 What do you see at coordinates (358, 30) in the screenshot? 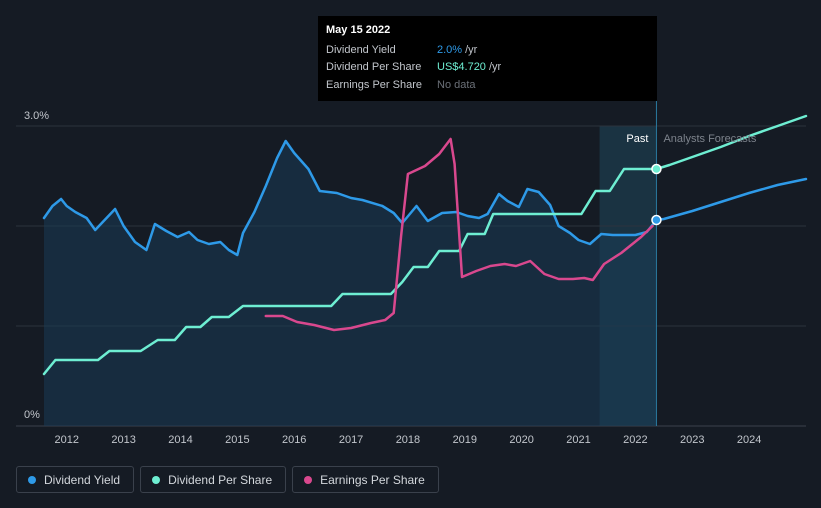
I see `tooltip-date: May 15 2022` at bounding box center [358, 30].